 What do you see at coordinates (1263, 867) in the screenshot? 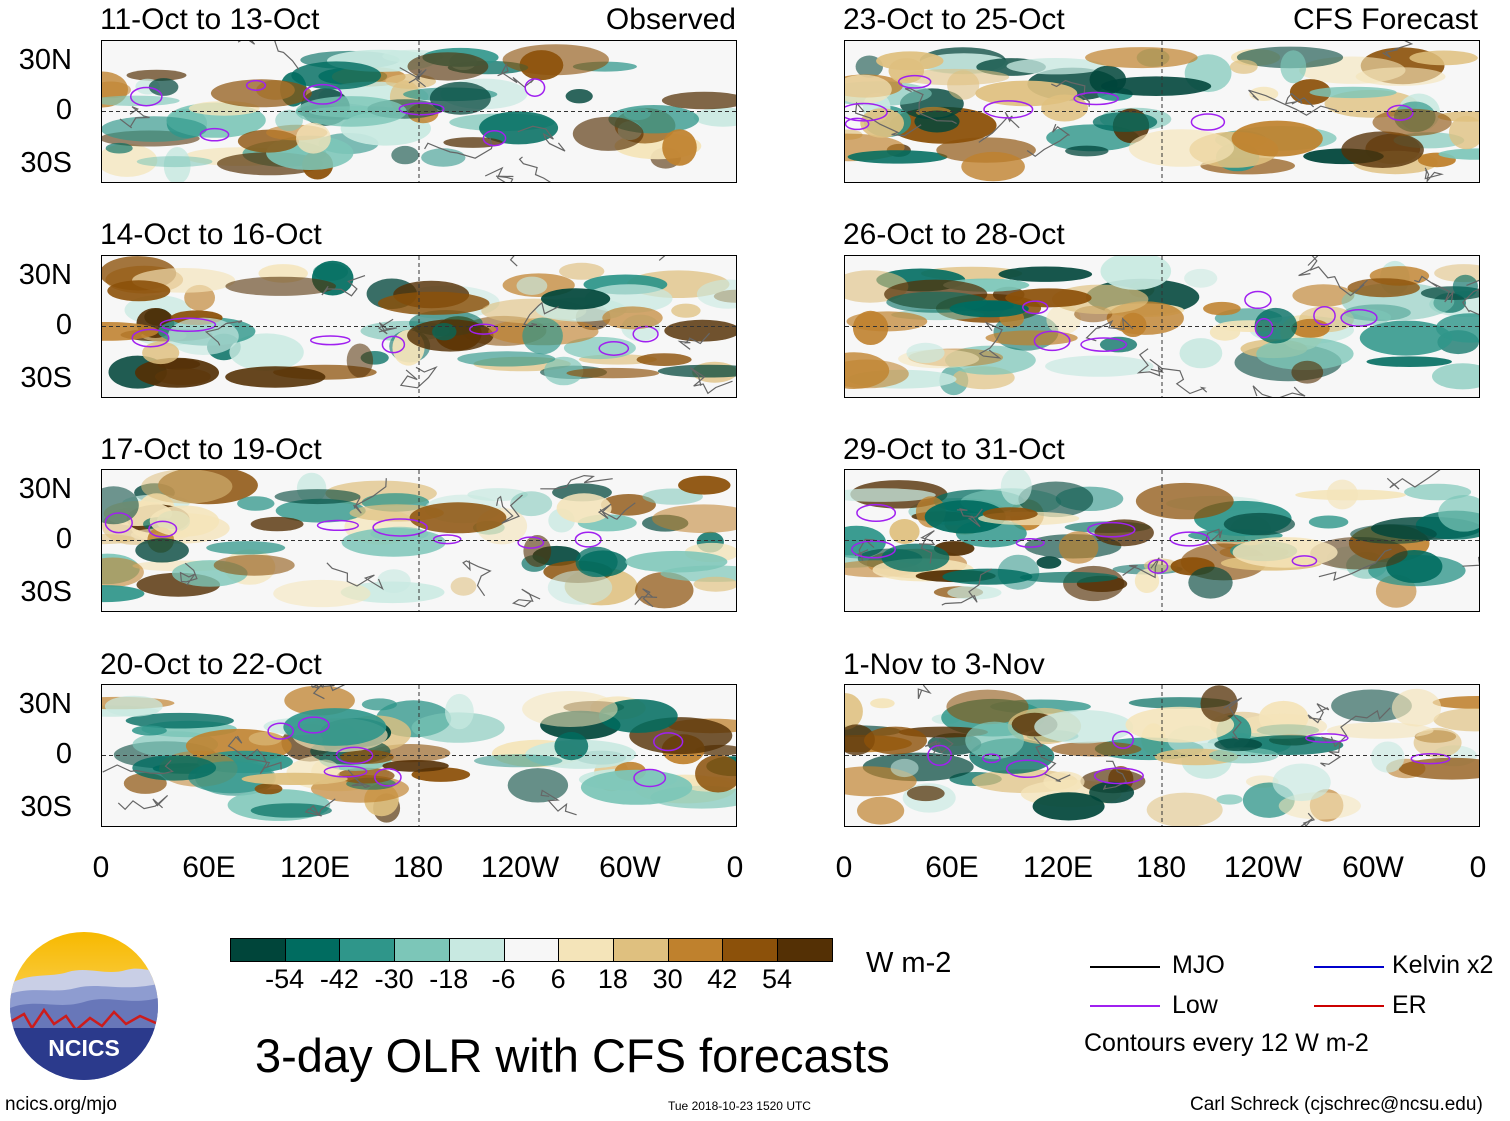
I see `lon-label-120w: 120W` at bounding box center [1263, 867].